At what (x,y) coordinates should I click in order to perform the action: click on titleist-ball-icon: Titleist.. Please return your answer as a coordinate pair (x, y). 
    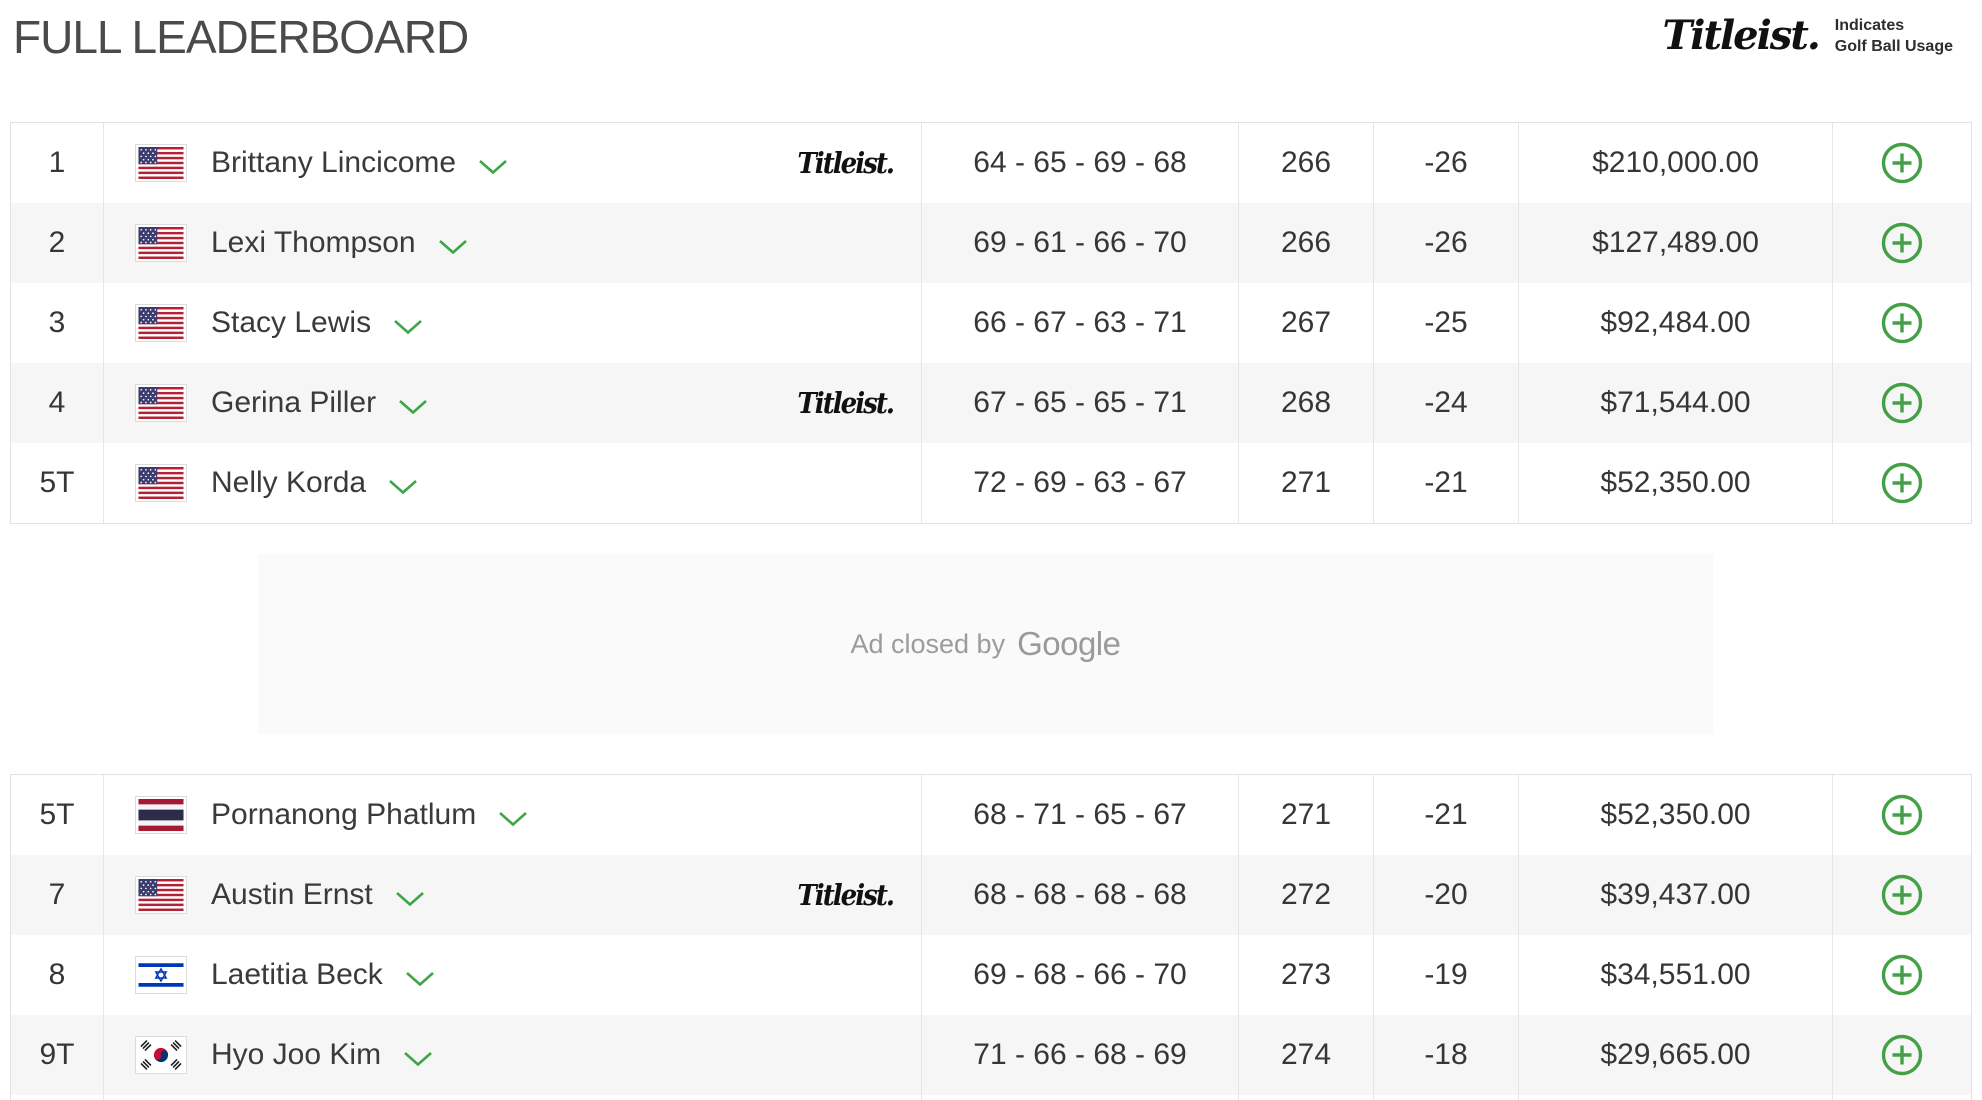
    Looking at the image, I should click on (846, 895).